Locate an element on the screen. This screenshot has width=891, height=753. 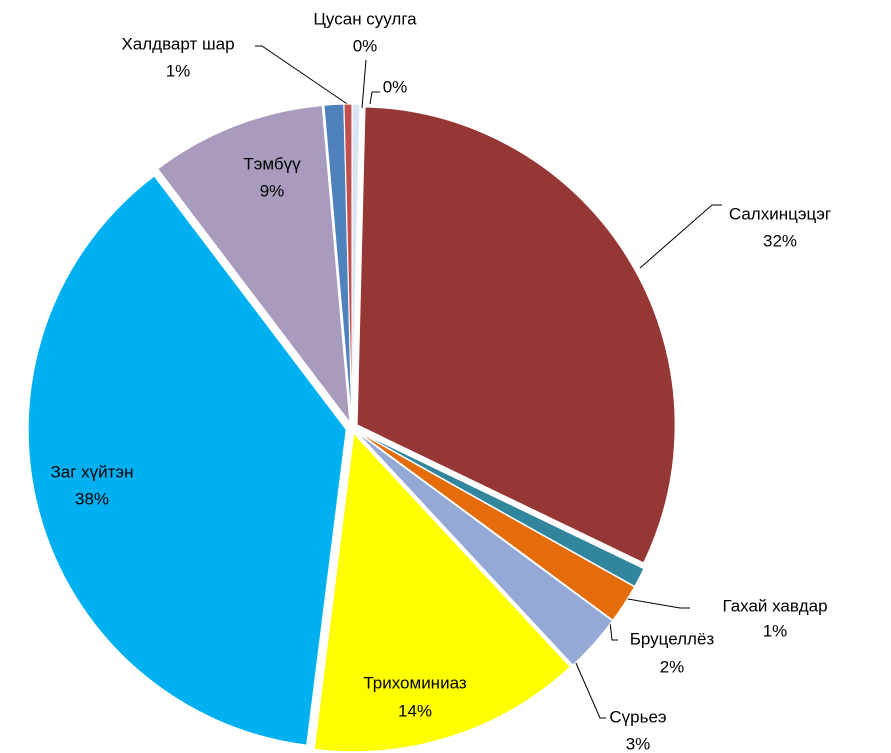
slice-value-label: 3% is located at coordinates (638, 743).